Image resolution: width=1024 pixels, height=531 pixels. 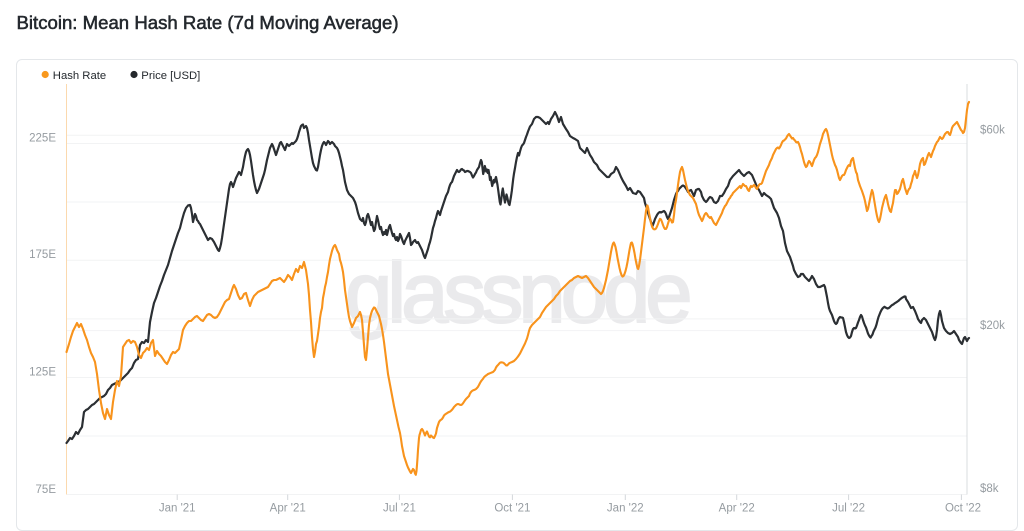 What do you see at coordinates (992, 326) in the screenshot?
I see `svg-text: $20k` at bounding box center [992, 326].